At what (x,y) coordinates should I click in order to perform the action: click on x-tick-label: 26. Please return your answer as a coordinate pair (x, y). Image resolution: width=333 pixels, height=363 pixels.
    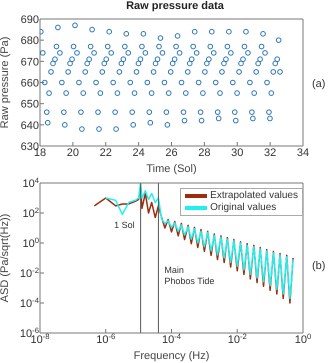
    Looking at the image, I should click on (171, 153).